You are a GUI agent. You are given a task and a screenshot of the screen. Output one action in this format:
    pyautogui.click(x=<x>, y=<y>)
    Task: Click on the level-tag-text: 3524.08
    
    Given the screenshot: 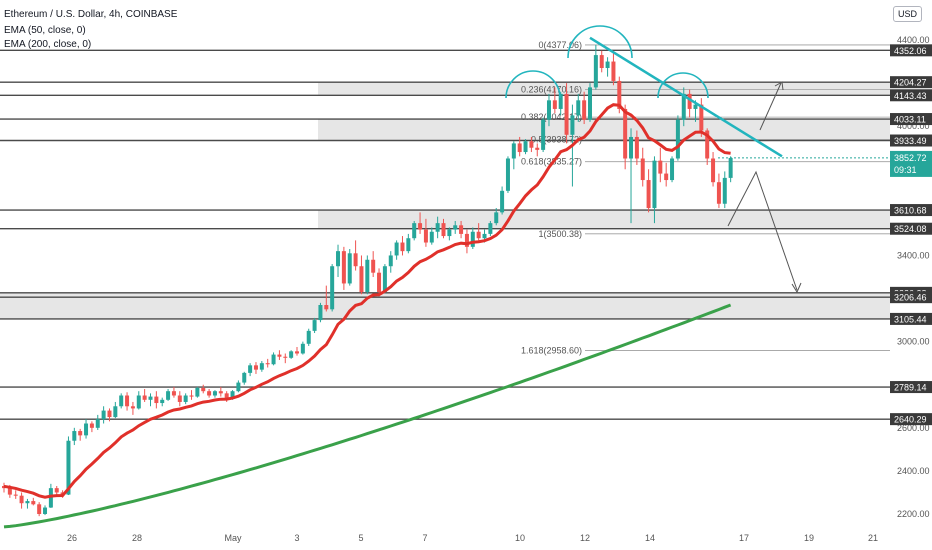 What is the action you would take?
    pyautogui.click(x=910, y=229)
    